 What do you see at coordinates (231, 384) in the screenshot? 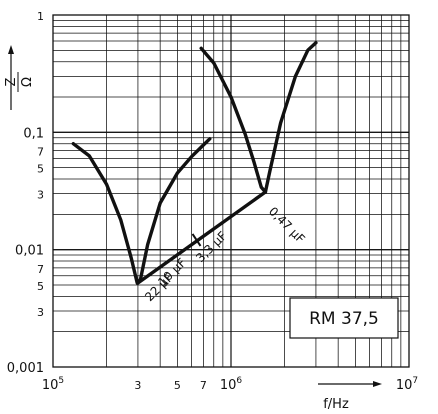
I see `x-tick-label: 10⁶` at bounding box center [231, 384].